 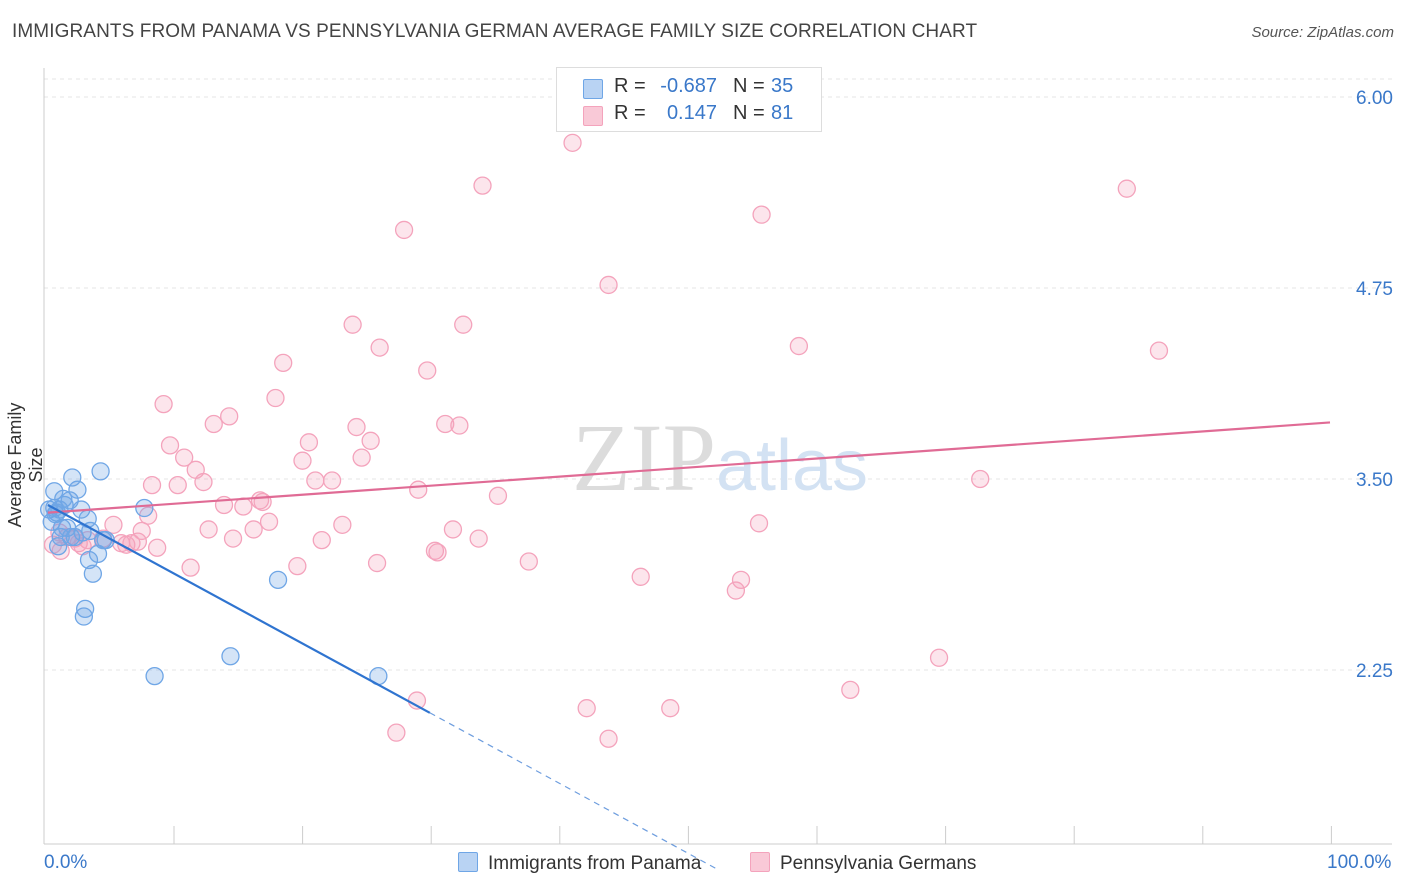 I want to click on y-tick-label: 6.00, so click(x=1374, y=98).